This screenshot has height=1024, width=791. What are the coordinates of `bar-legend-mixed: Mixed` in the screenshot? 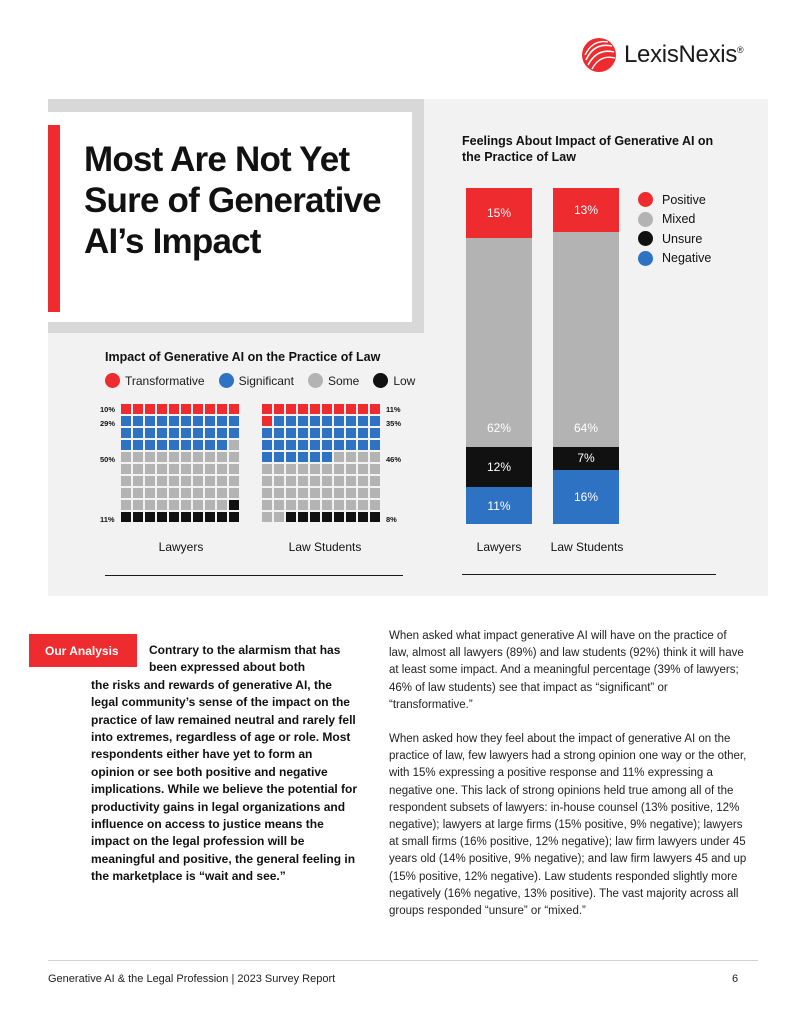 It's located at (674, 220).